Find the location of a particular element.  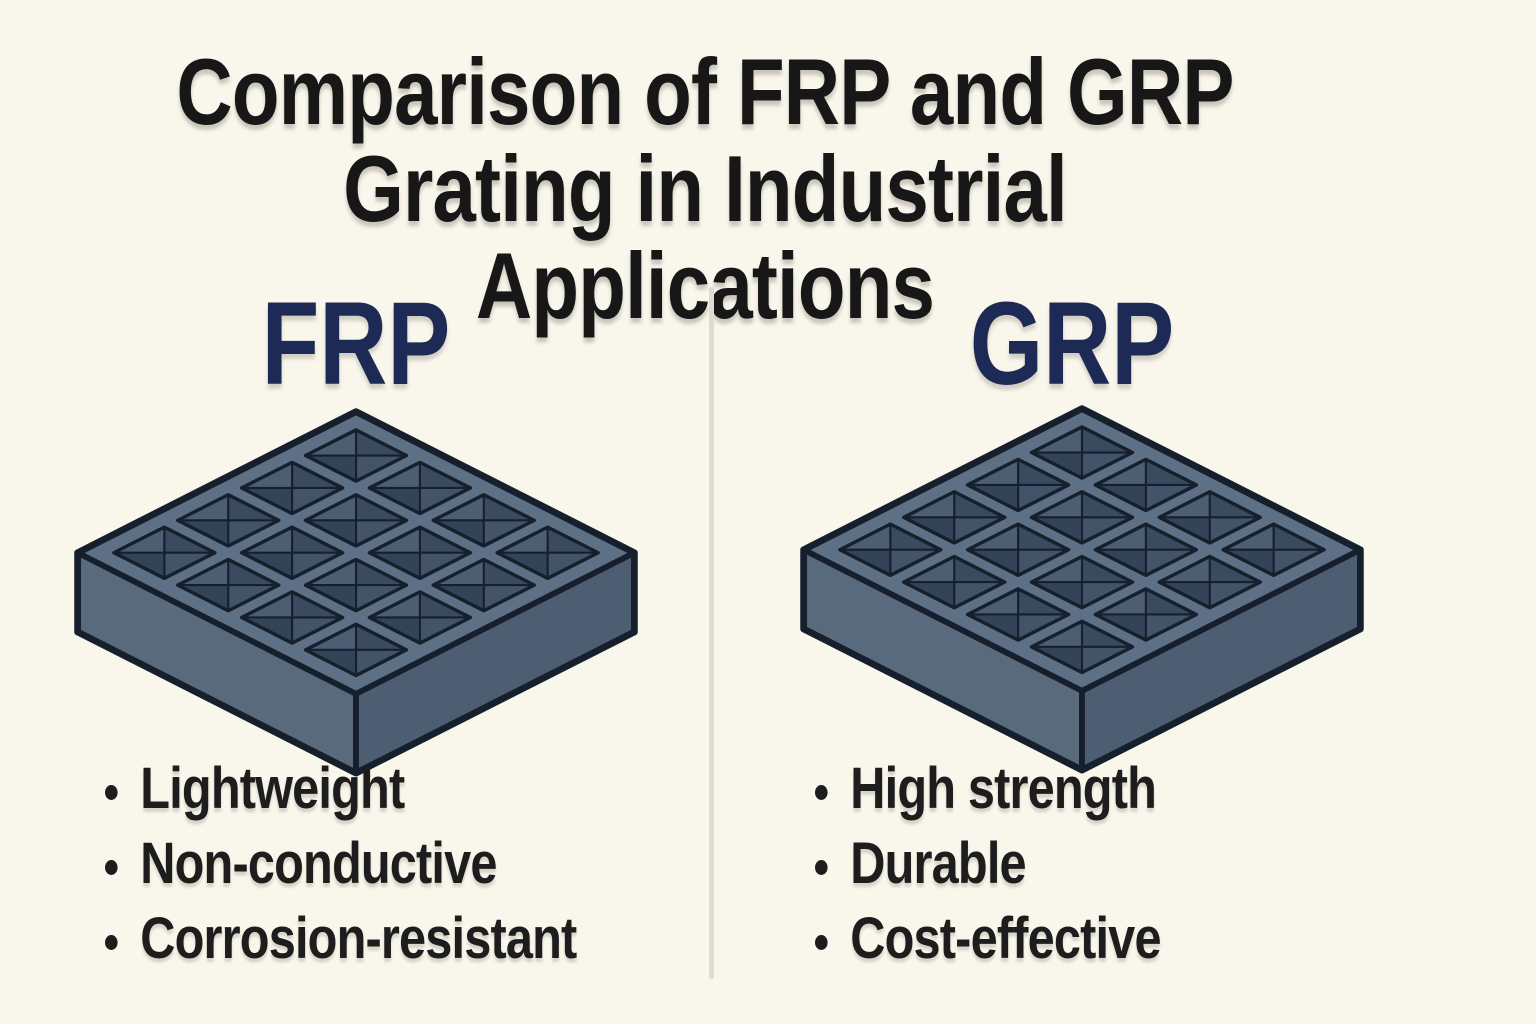

grp-grating-illustration is located at coordinates (1082, 589).